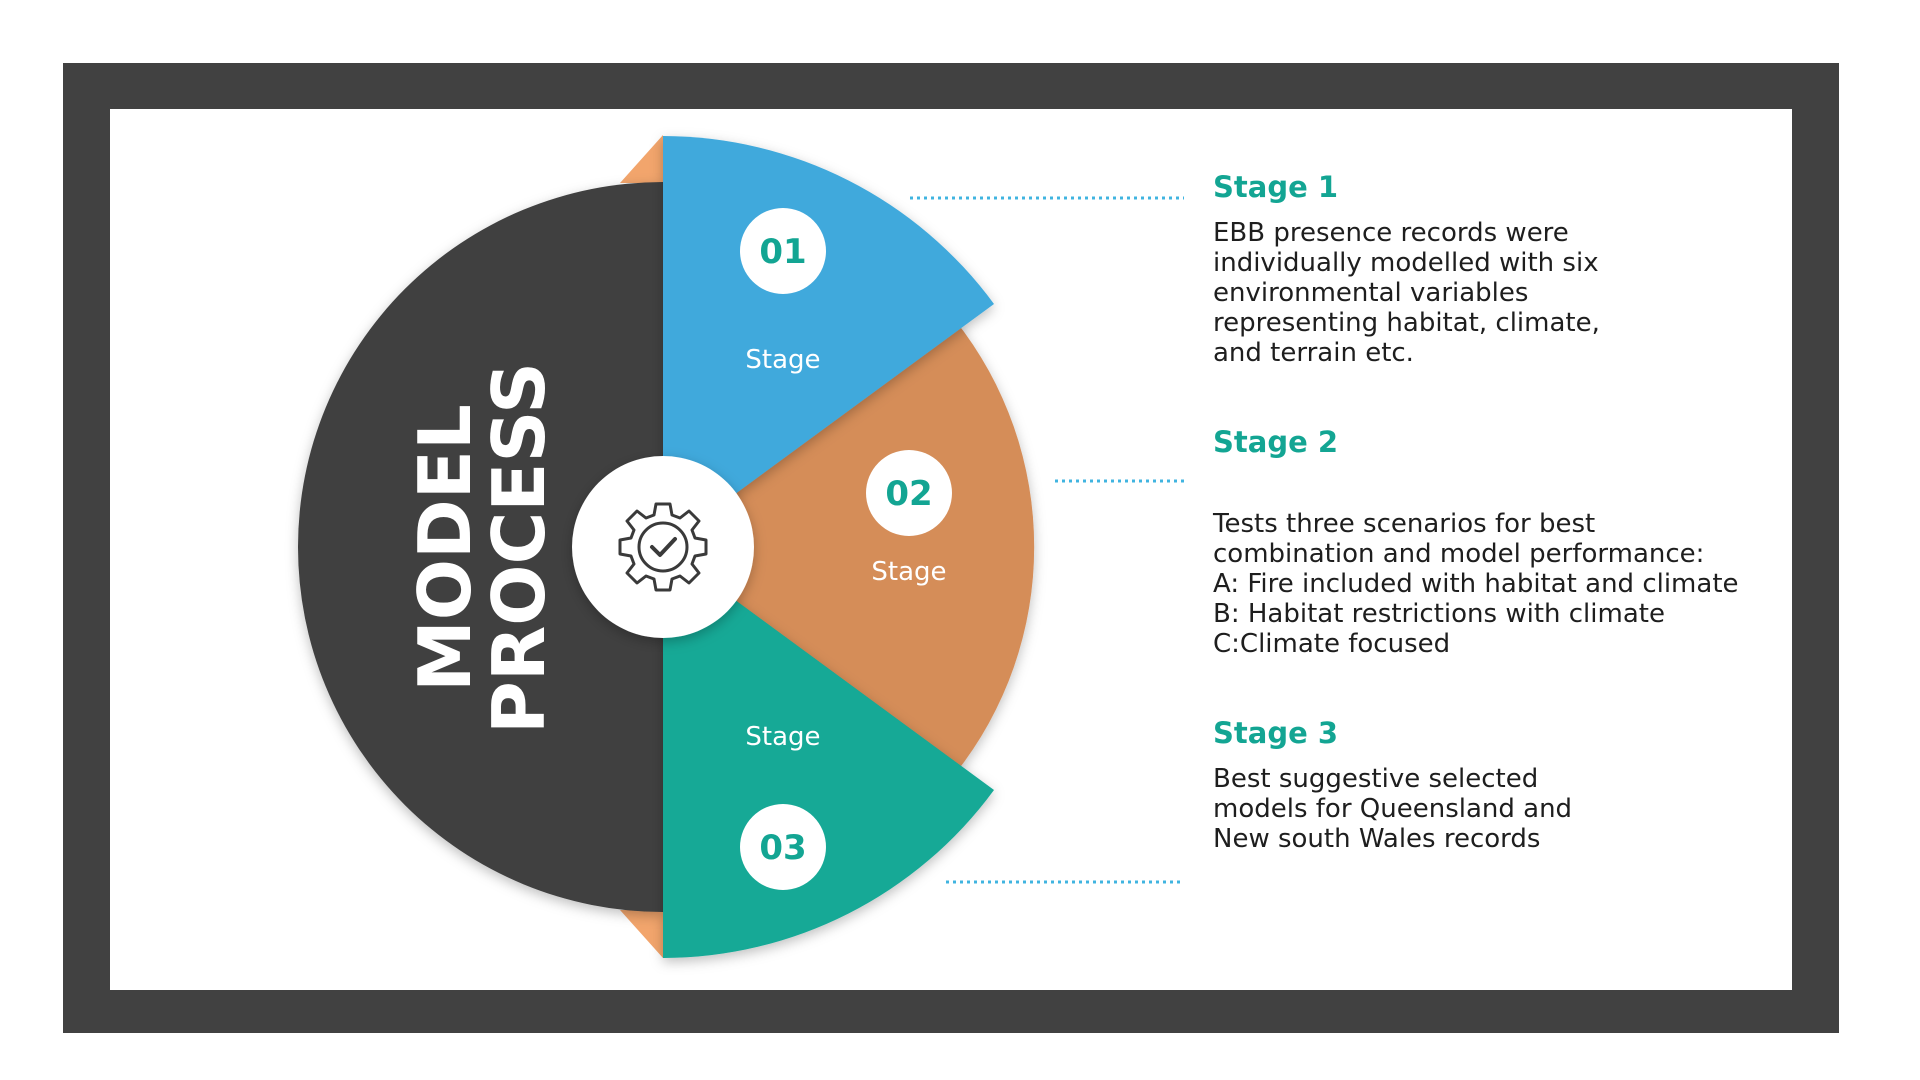 This screenshot has height=1080, width=1920. What do you see at coordinates (782, 360) in the screenshot?
I see `stage-01-label: Stage` at bounding box center [782, 360].